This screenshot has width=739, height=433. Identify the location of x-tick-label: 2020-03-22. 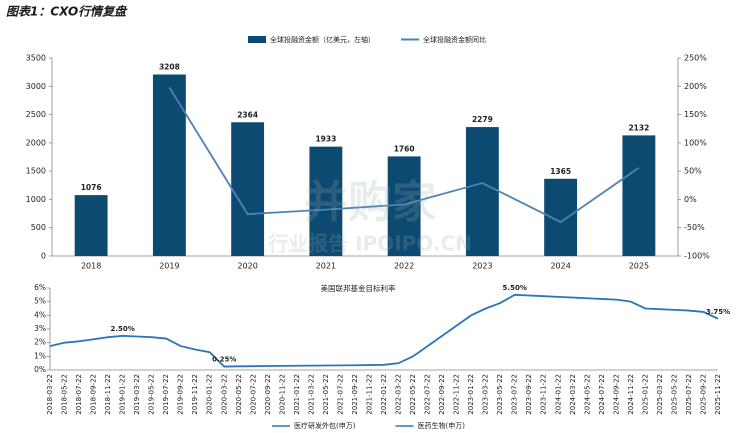
(224, 394).